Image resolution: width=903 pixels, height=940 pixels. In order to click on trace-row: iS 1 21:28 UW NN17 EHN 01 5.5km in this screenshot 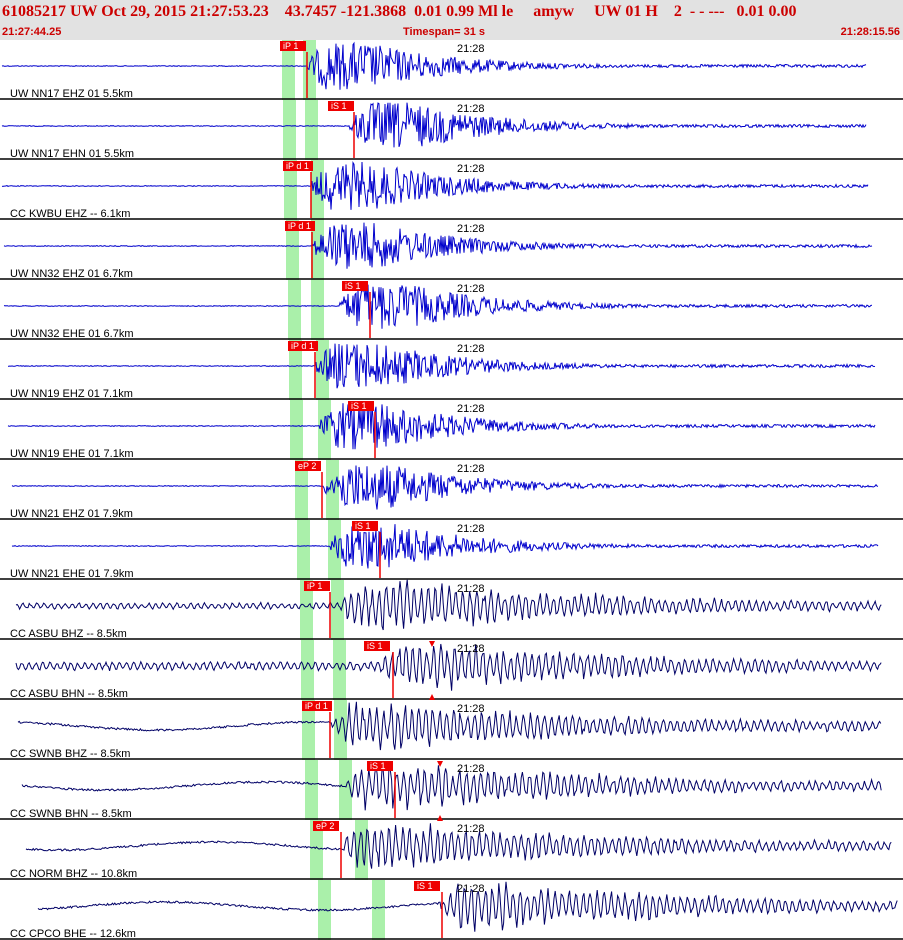, I will do `click(451, 130)`.